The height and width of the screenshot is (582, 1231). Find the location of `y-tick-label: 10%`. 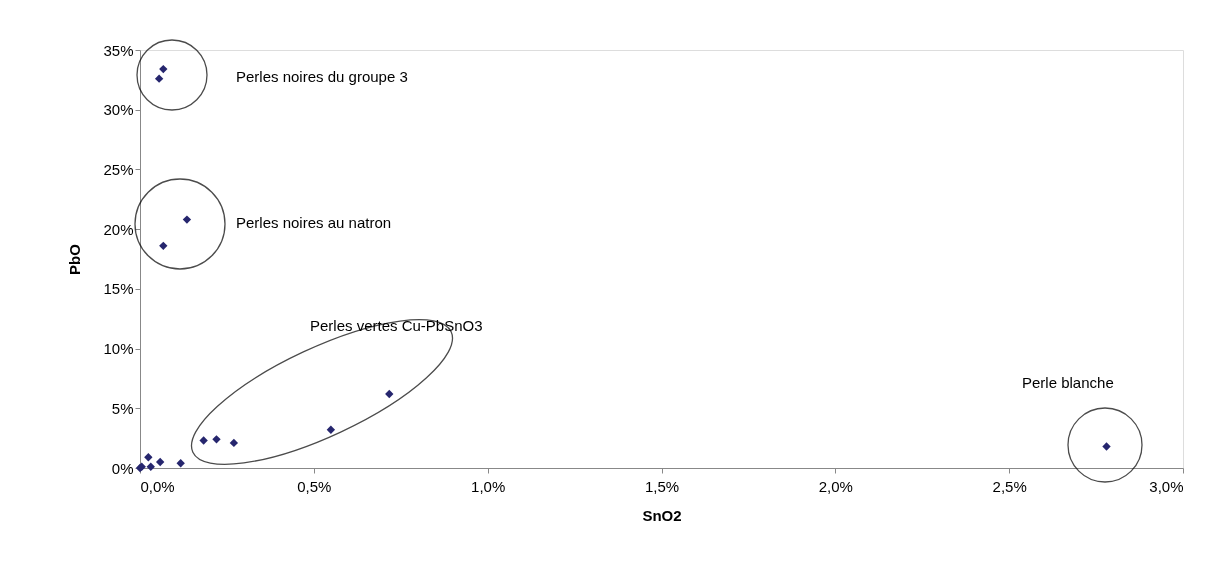

y-tick-label: 10% is located at coordinates (118, 349).